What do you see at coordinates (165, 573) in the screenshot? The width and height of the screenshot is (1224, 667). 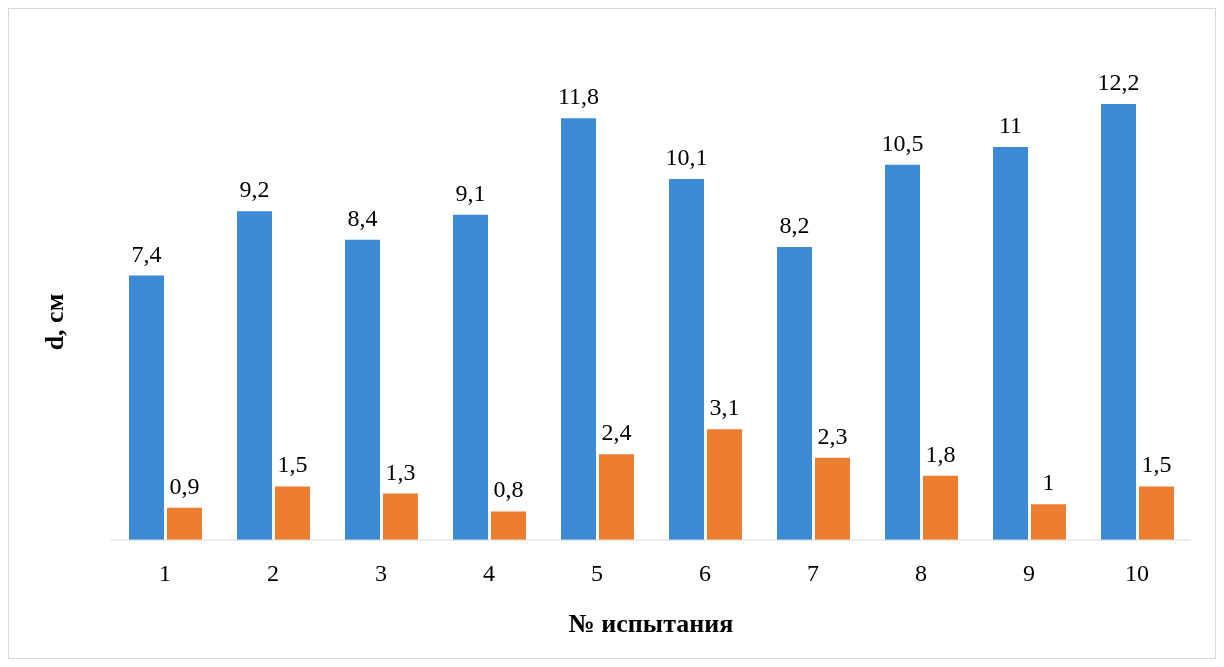 I see `x-tick-label: 1` at bounding box center [165, 573].